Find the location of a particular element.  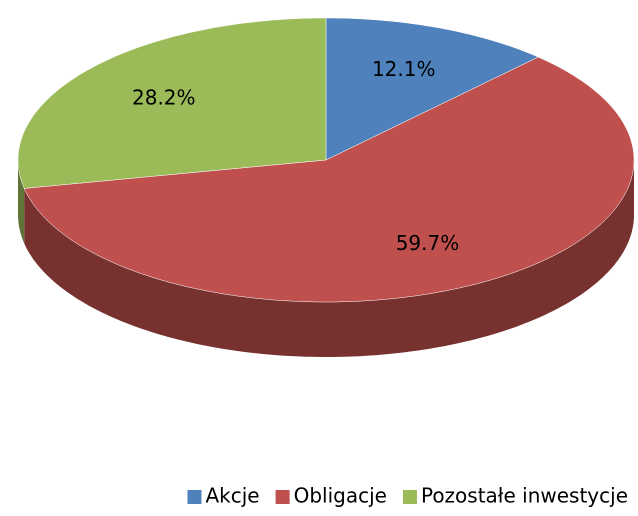

legend-label: Obligacje is located at coordinates (340, 496).